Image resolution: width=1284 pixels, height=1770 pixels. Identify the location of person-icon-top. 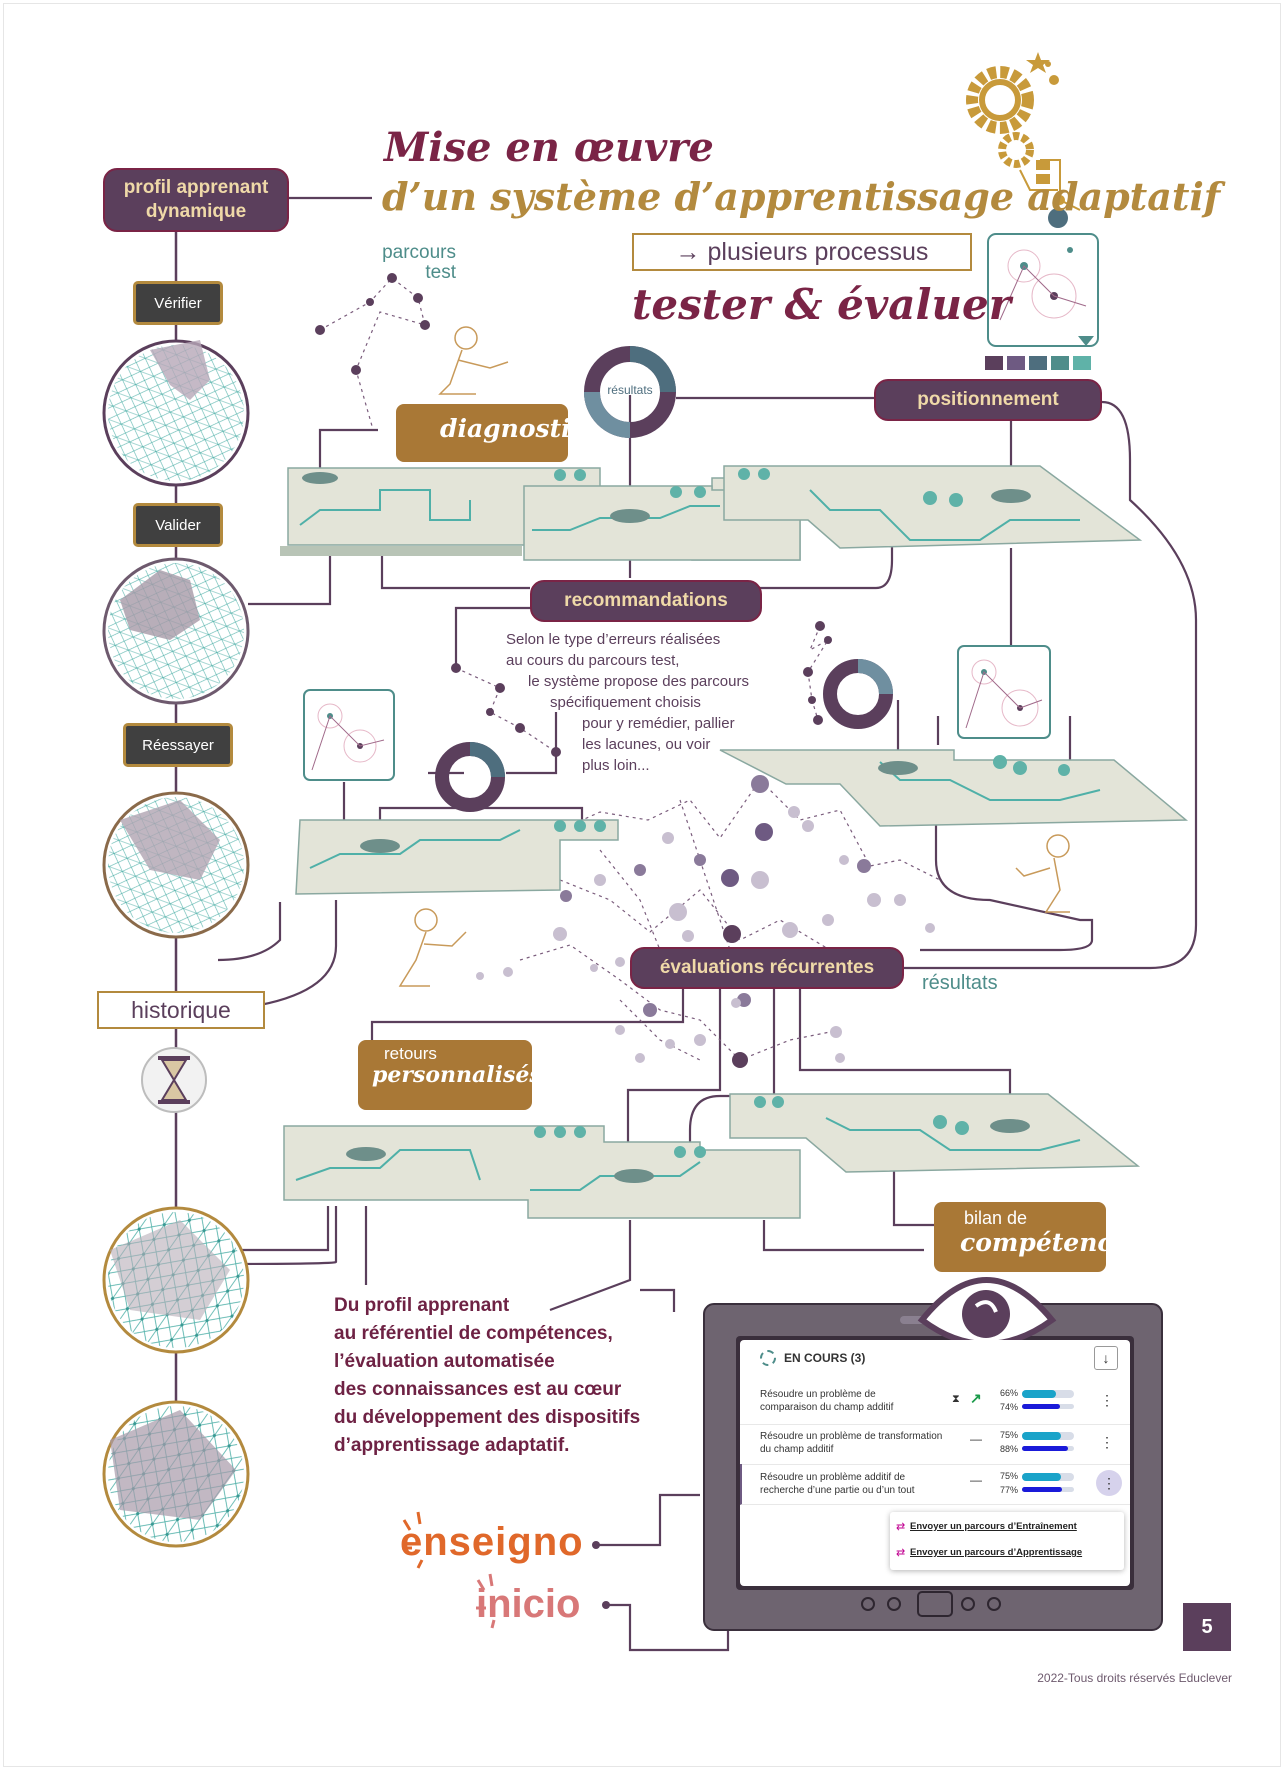
(473, 360).